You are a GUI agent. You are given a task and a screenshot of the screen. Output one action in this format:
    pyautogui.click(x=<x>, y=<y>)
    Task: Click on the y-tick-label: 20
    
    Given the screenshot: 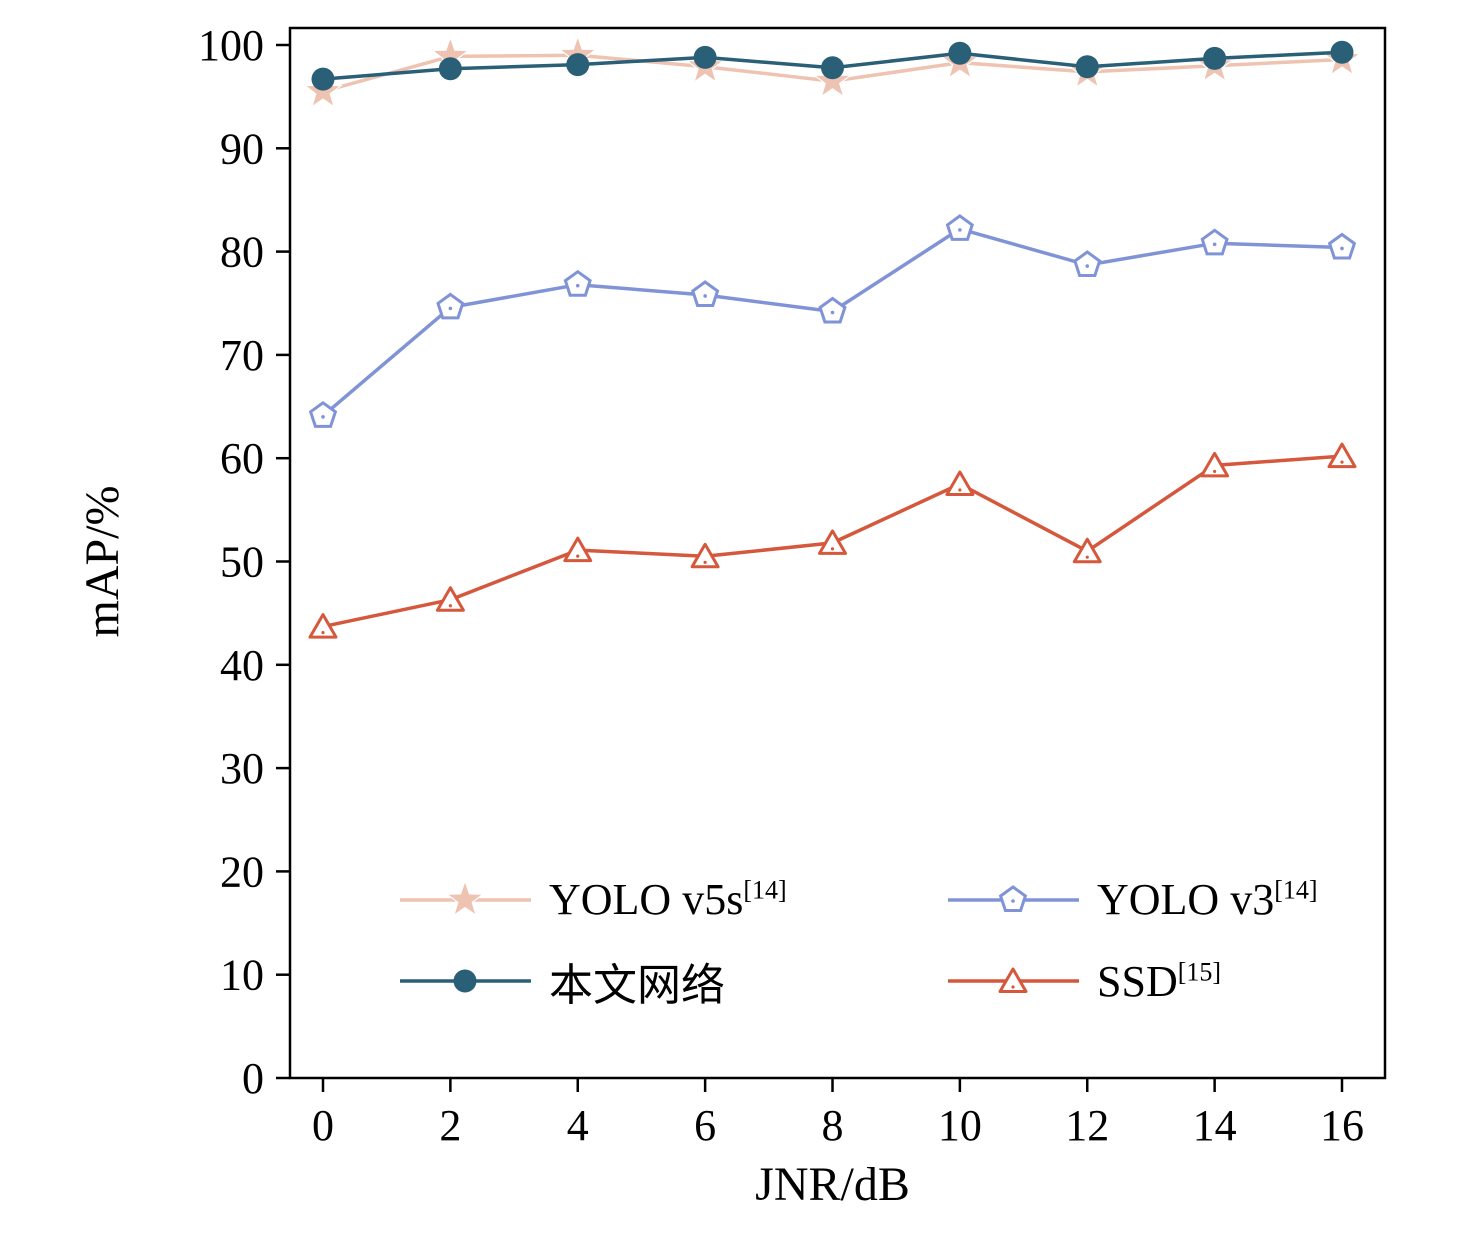 What is the action you would take?
    pyautogui.click(x=242, y=871)
    